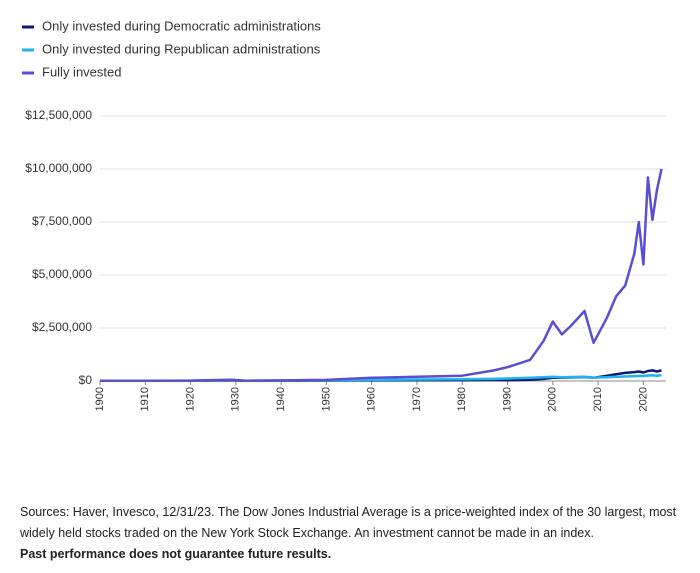 Image resolution: width=700 pixels, height=573 pixels. What do you see at coordinates (598, 399) in the screenshot?
I see `x-tick-label: 2010` at bounding box center [598, 399].